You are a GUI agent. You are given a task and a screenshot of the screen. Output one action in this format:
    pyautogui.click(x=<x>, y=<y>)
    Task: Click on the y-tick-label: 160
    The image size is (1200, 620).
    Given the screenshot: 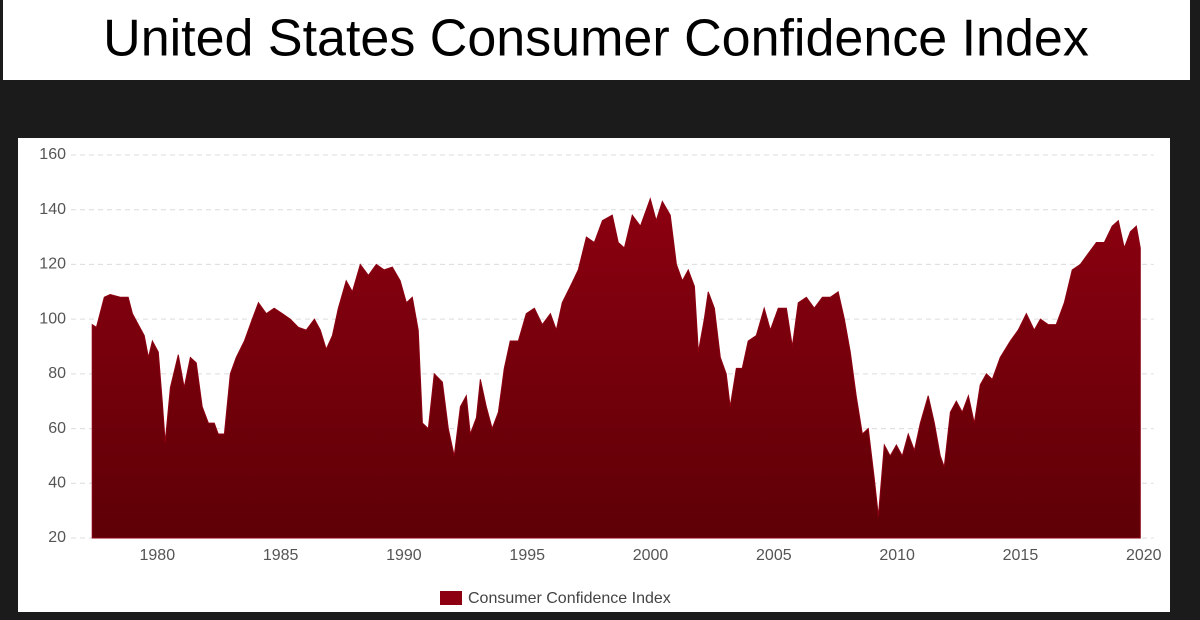 What is the action you would take?
    pyautogui.click(x=52, y=154)
    